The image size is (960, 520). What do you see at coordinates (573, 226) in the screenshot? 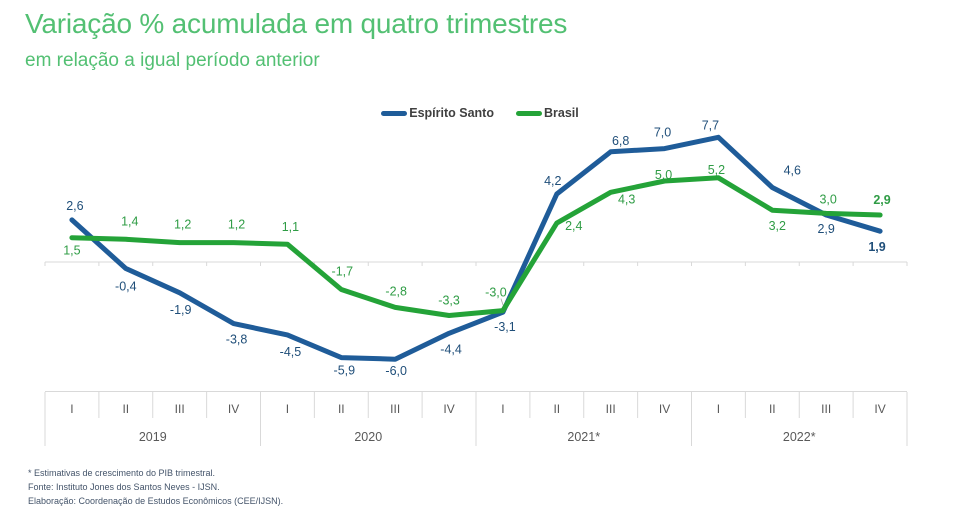
I see `data-label: 2,4` at bounding box center [573, 226].